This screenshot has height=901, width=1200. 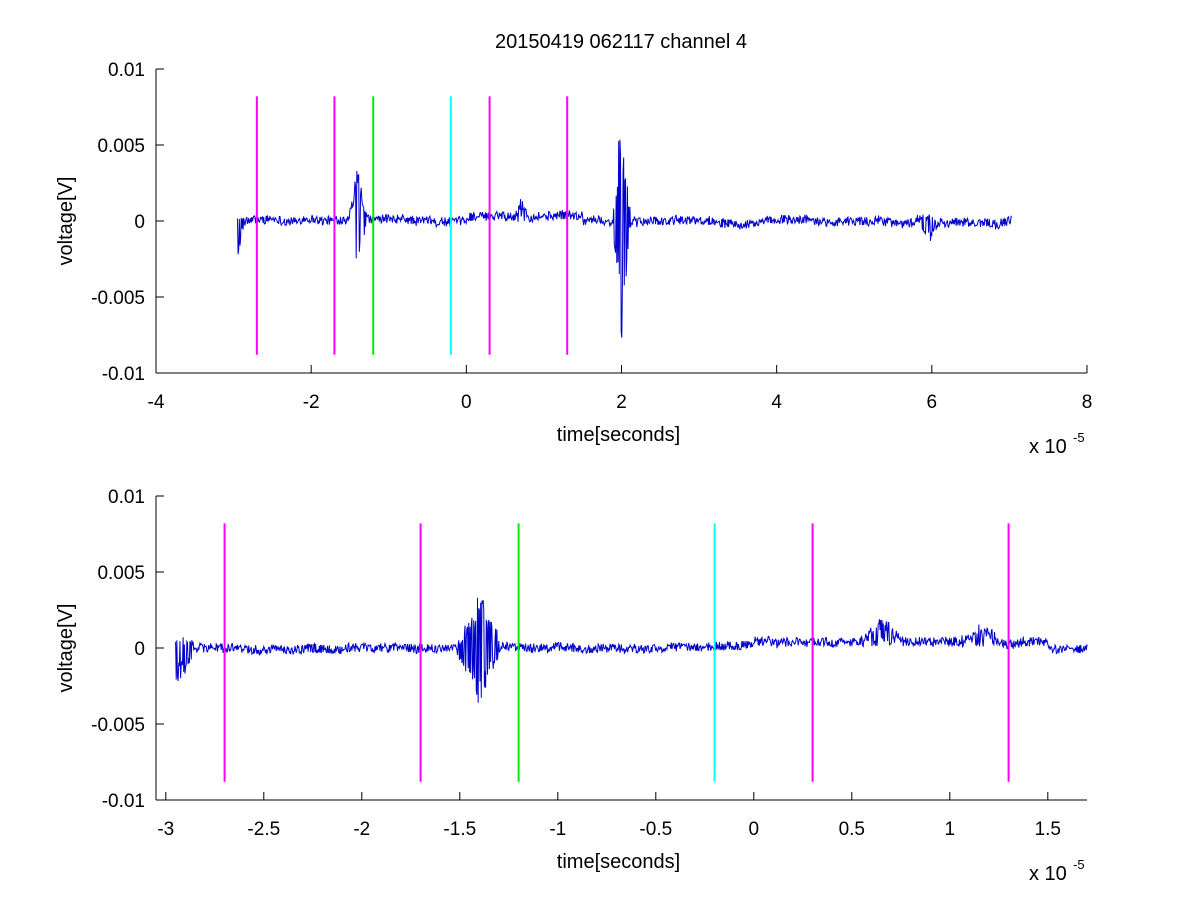 I want to click on x-tick-label: 2, so click(x=621, y=402).